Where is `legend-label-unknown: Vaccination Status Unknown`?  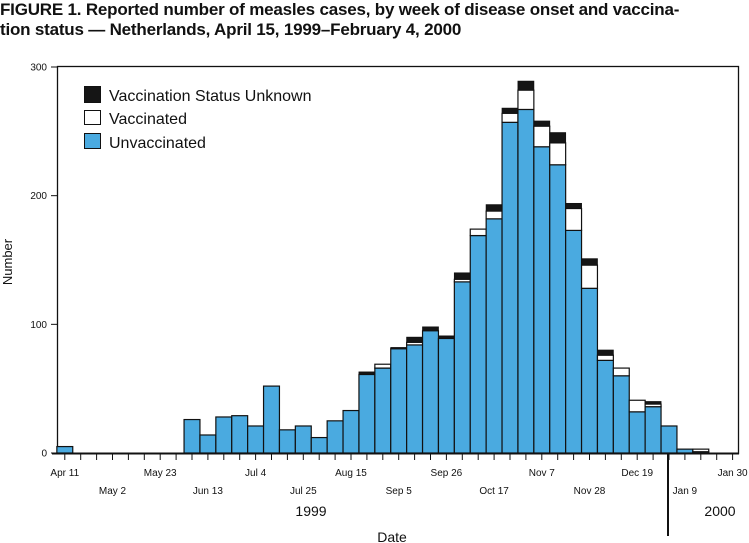 legend-label-unknown: Vaccination Status Unknown is located at coordinates (210, 96).